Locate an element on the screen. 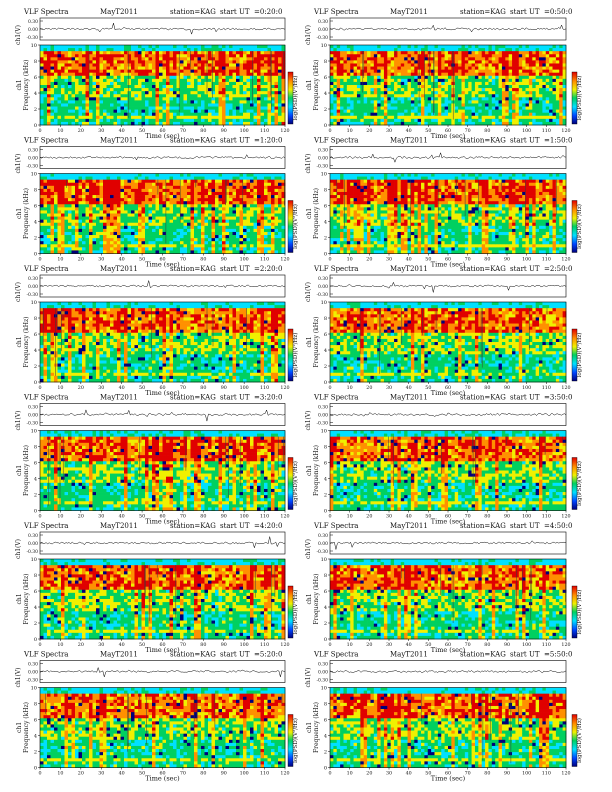 This screenshot has width=612, height=792. waveform-tick-label: 0.30 is located at coordinates (323, 150).